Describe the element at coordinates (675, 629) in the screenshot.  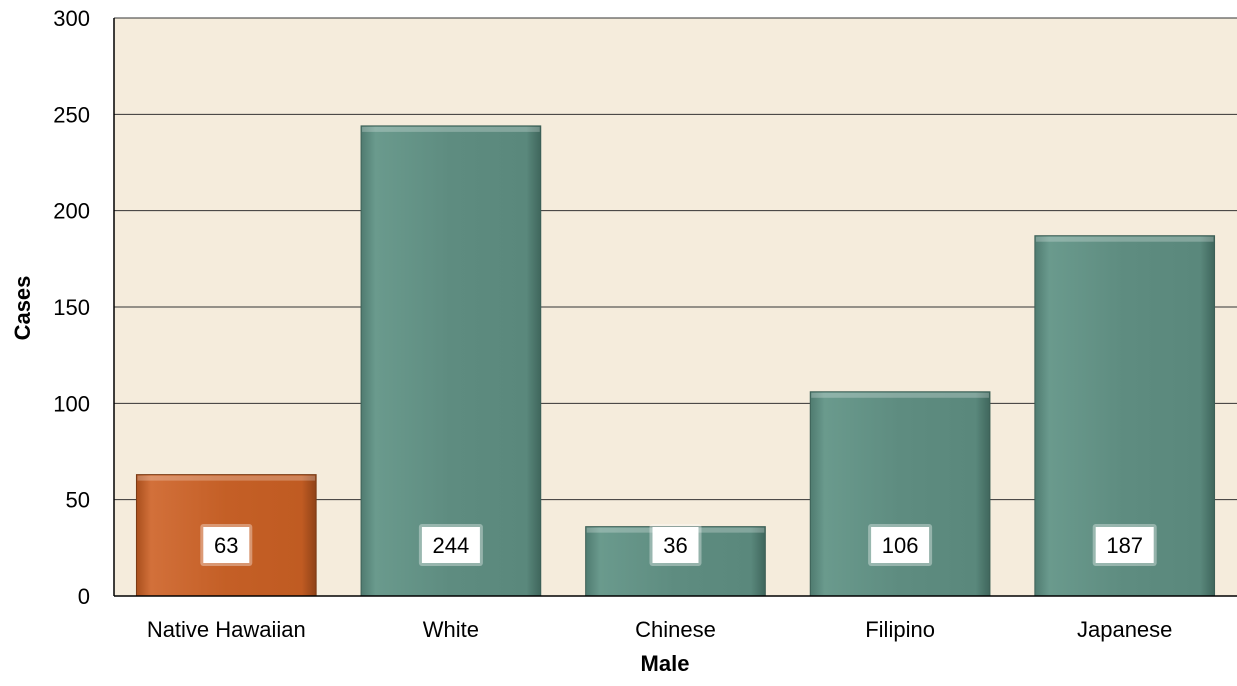
I see `x-tick-label: Chinese` at that location.